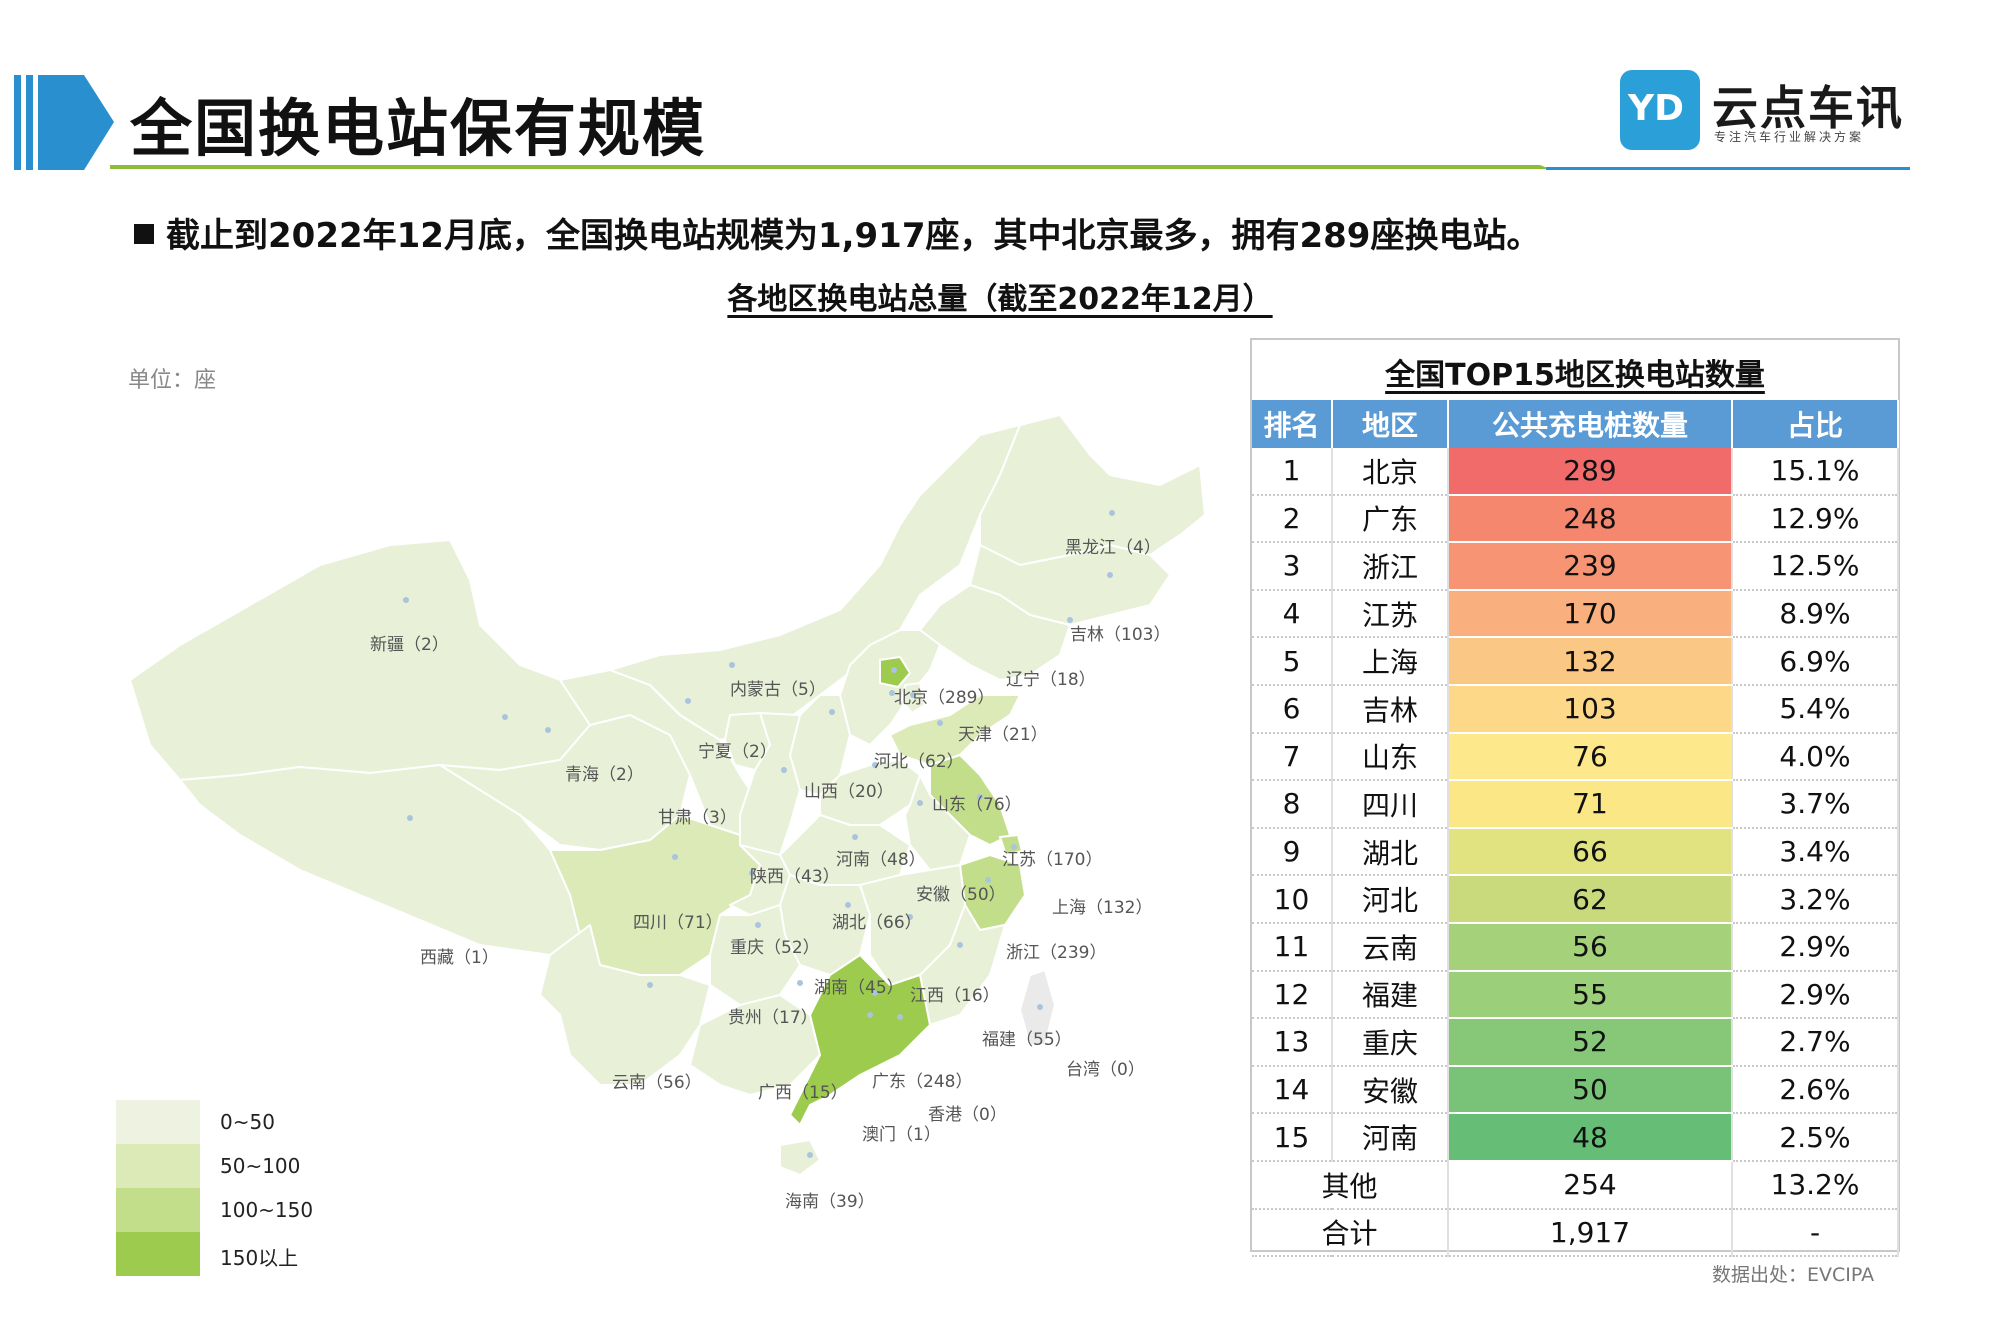 The height and width of the screenshot is (1333, 2000). I want to click on region-label-liaoning: 辽宁（18）, so click(1051, 680).